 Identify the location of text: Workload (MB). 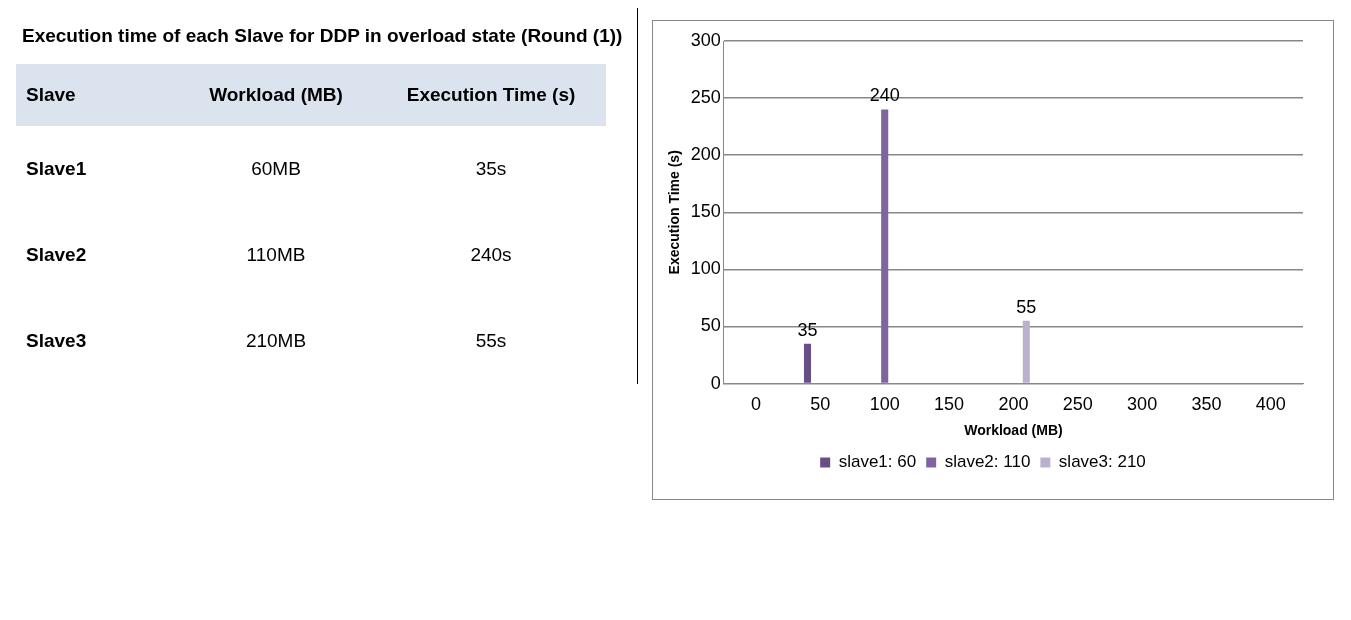
(276, 95).